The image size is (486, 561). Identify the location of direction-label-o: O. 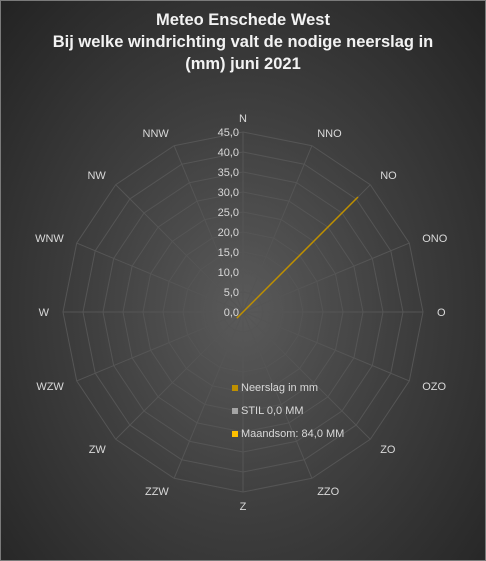
(441, 313).